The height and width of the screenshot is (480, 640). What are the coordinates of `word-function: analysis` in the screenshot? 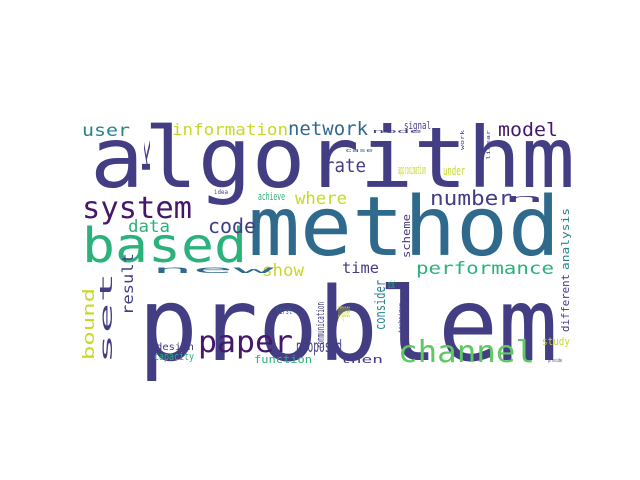 It's located at (565, 239).